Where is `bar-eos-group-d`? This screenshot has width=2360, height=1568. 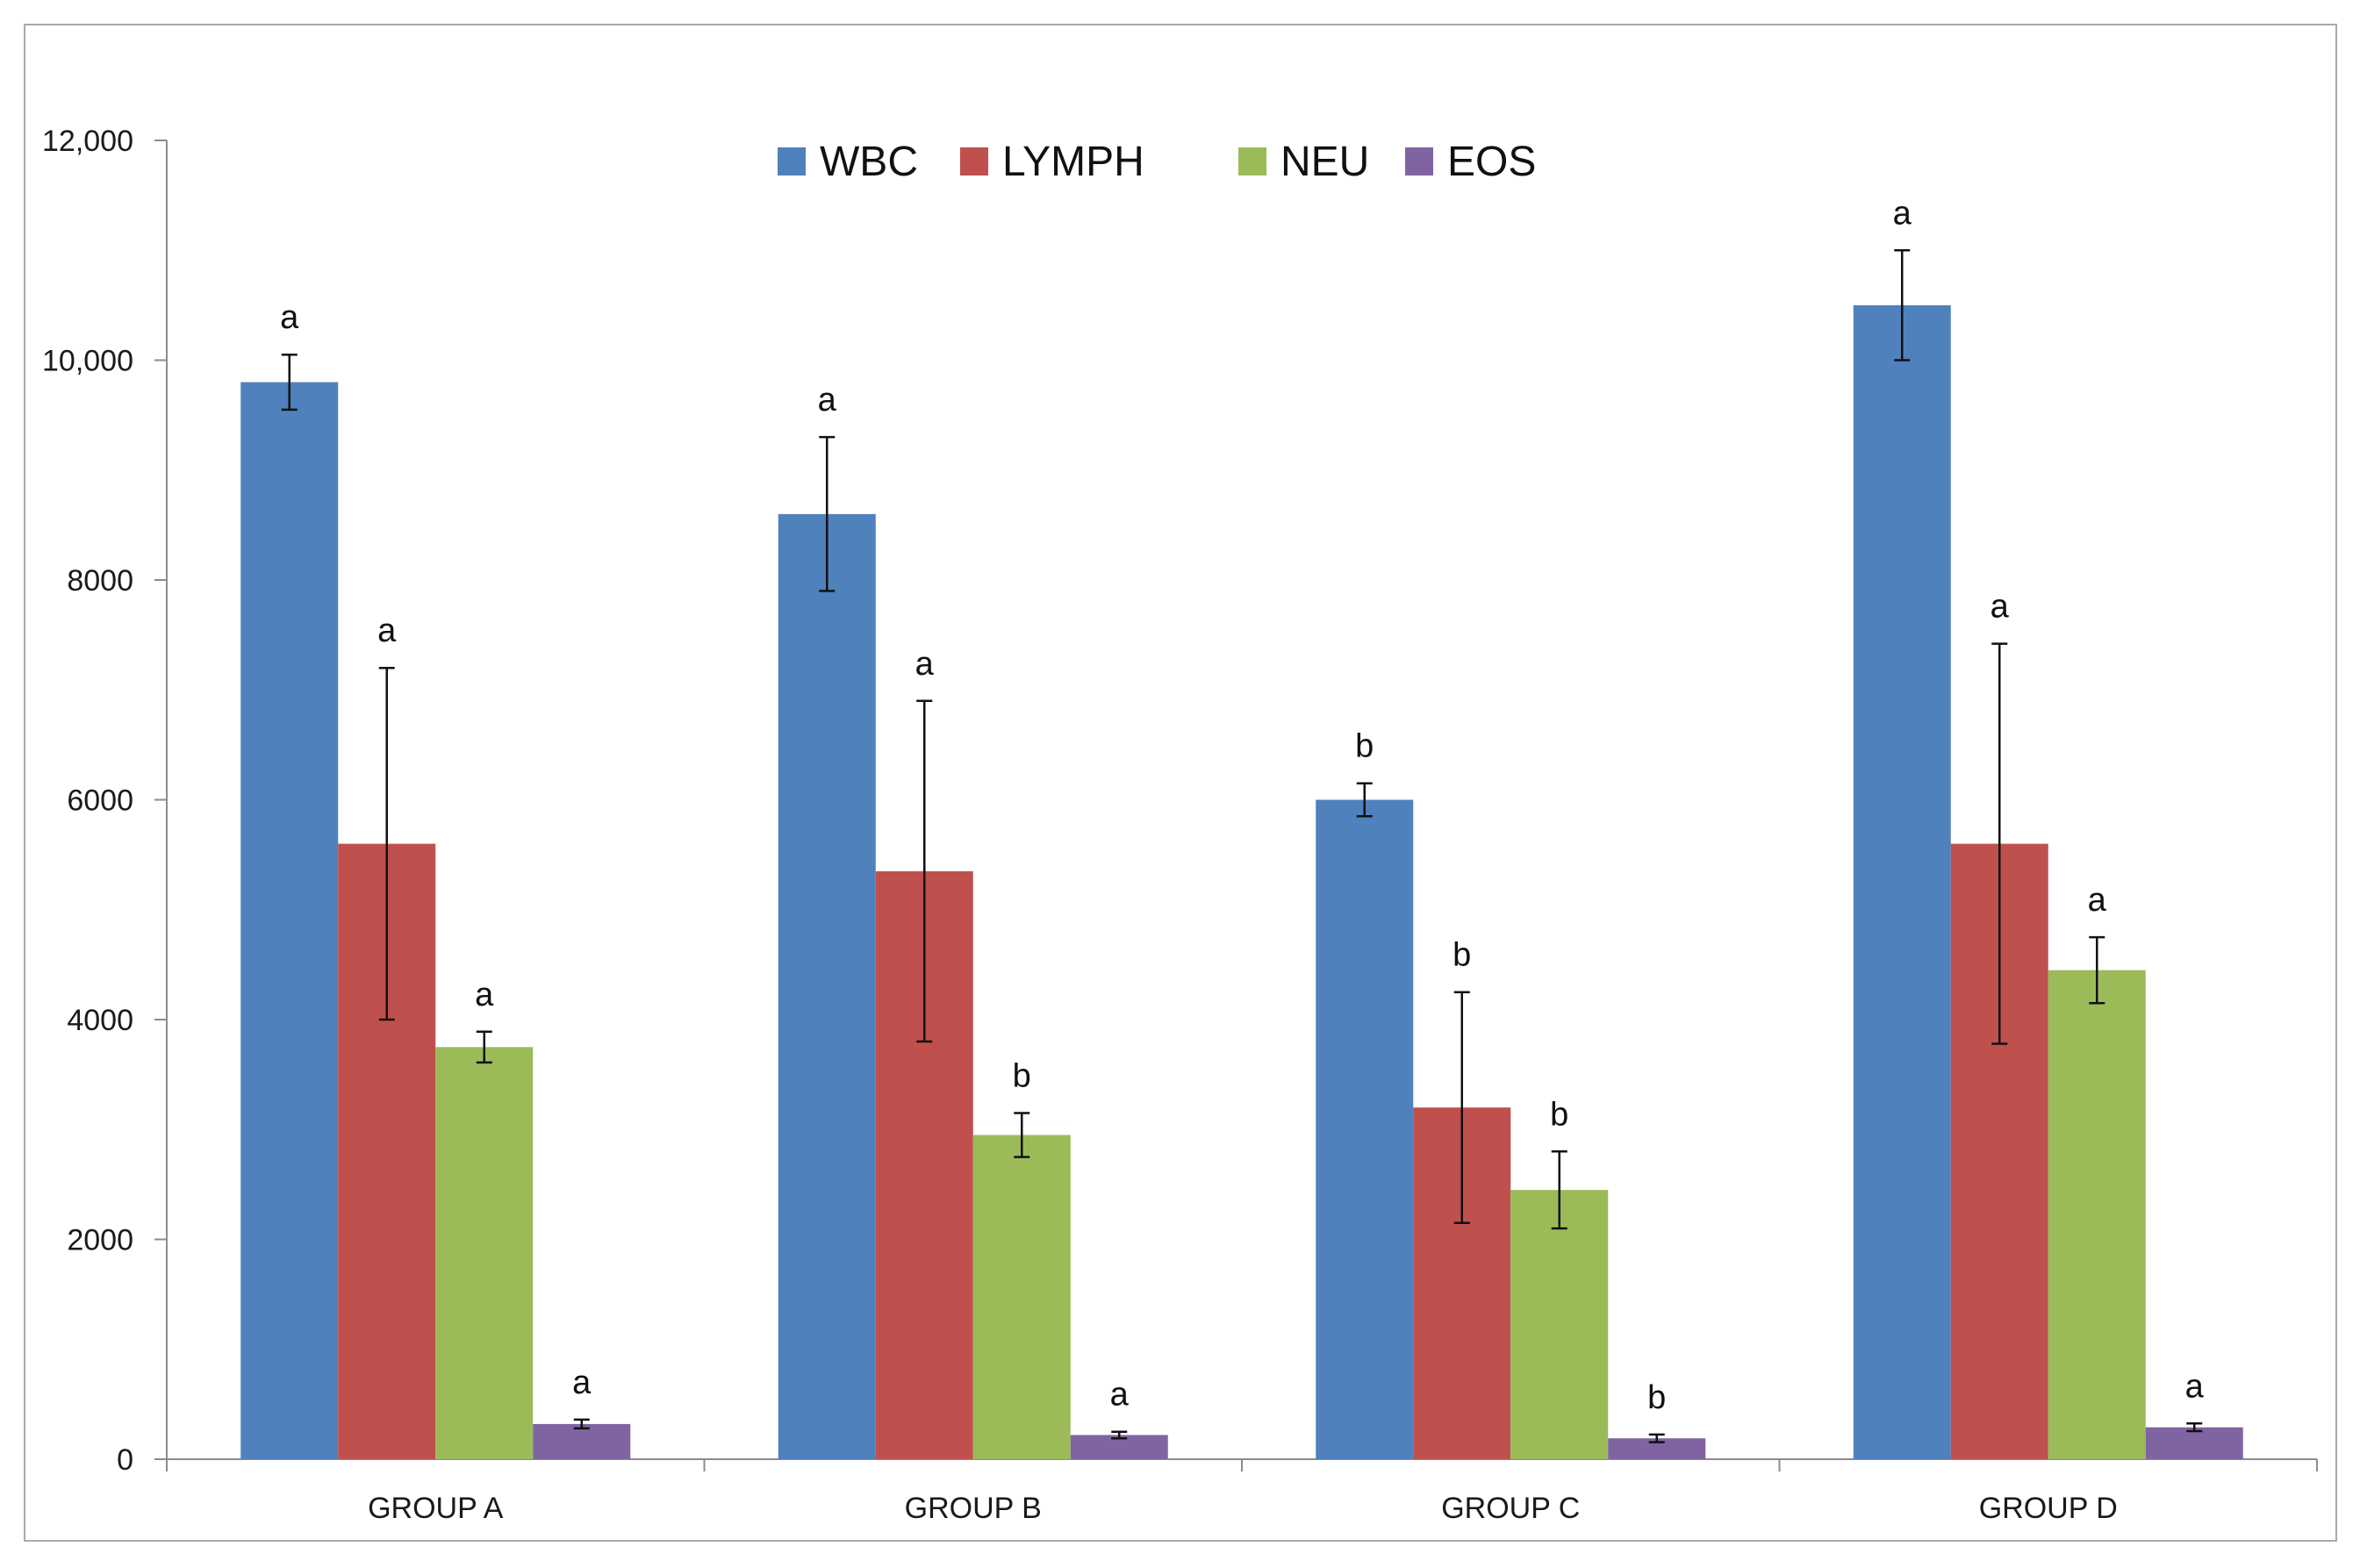
bar-eos-group-d is located at coordinates (2194, 1443).